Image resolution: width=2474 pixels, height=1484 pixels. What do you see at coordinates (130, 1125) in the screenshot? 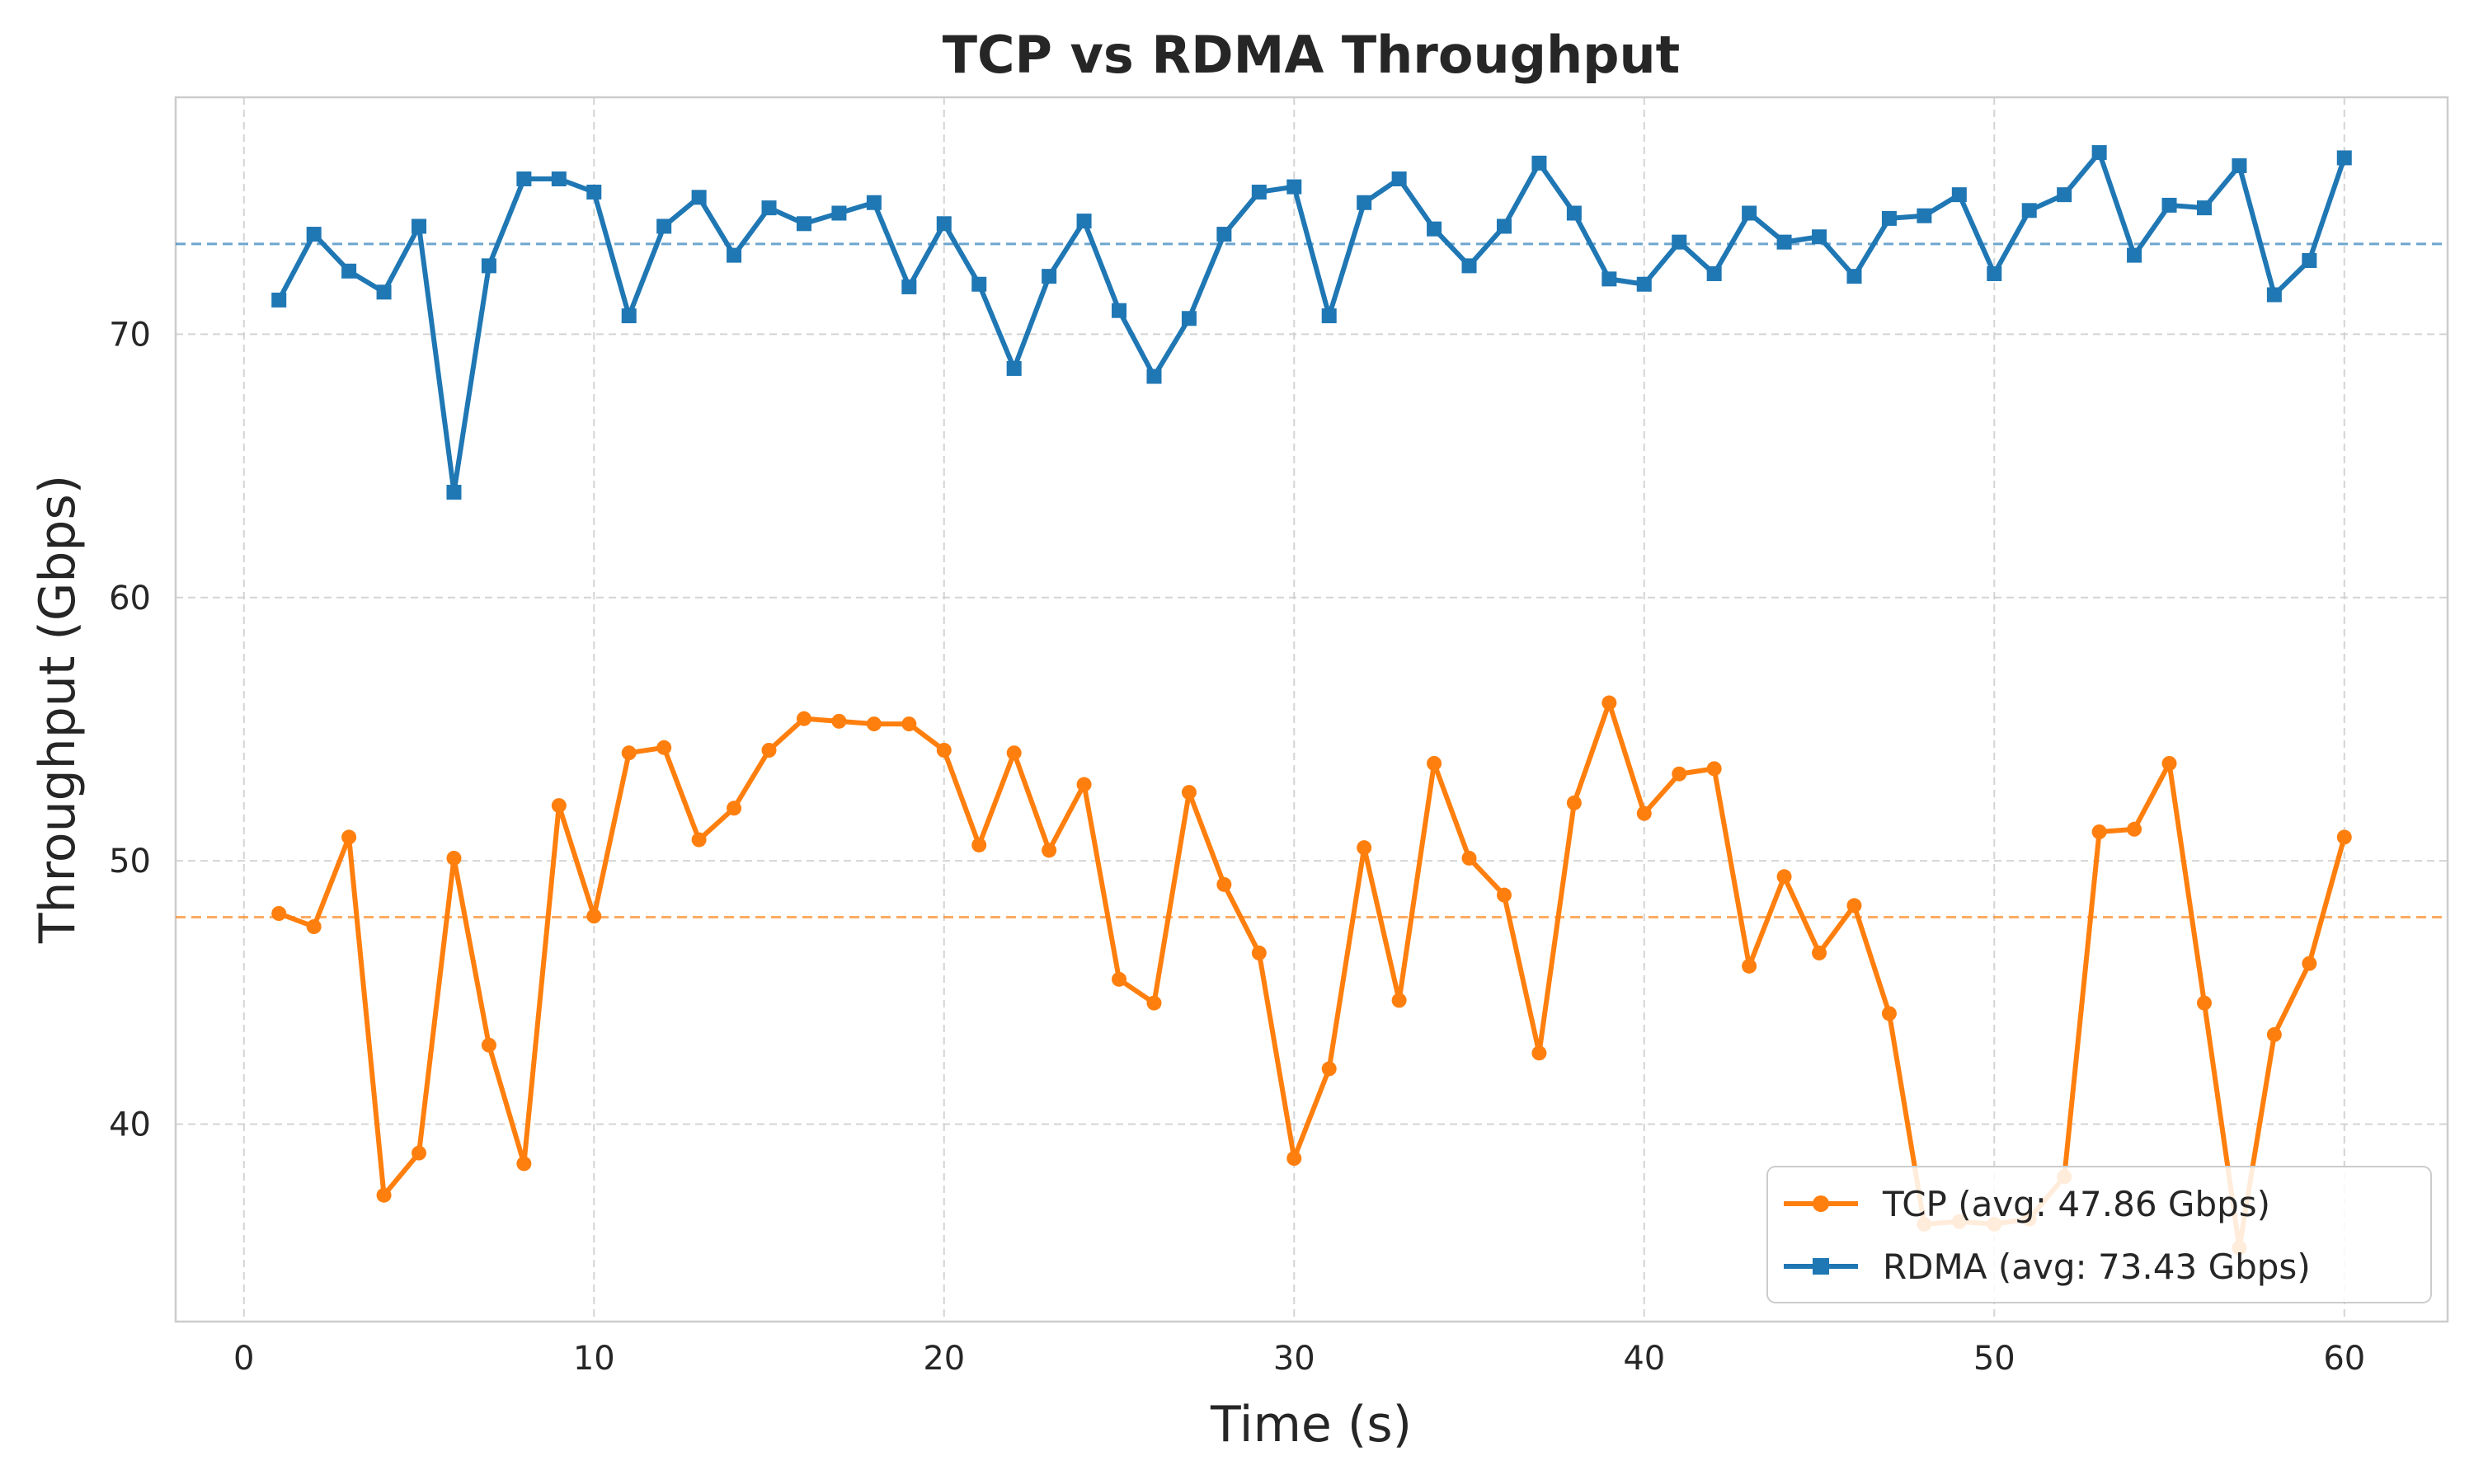
I see `y-tick-label: 40` at bounding box center [130, 1125].